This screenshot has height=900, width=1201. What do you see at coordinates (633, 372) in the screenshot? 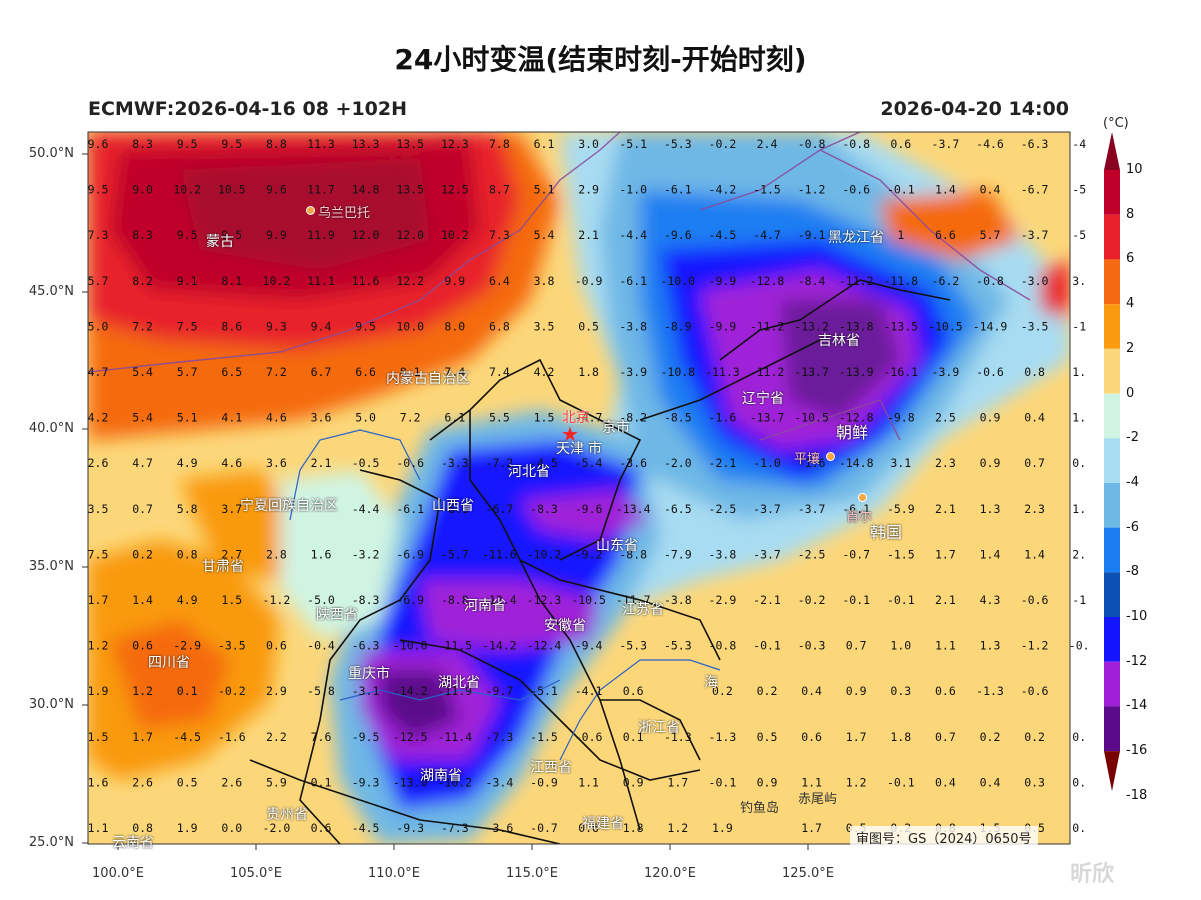
I see `grid-value: -3.9` at bounding box center [633, 372].